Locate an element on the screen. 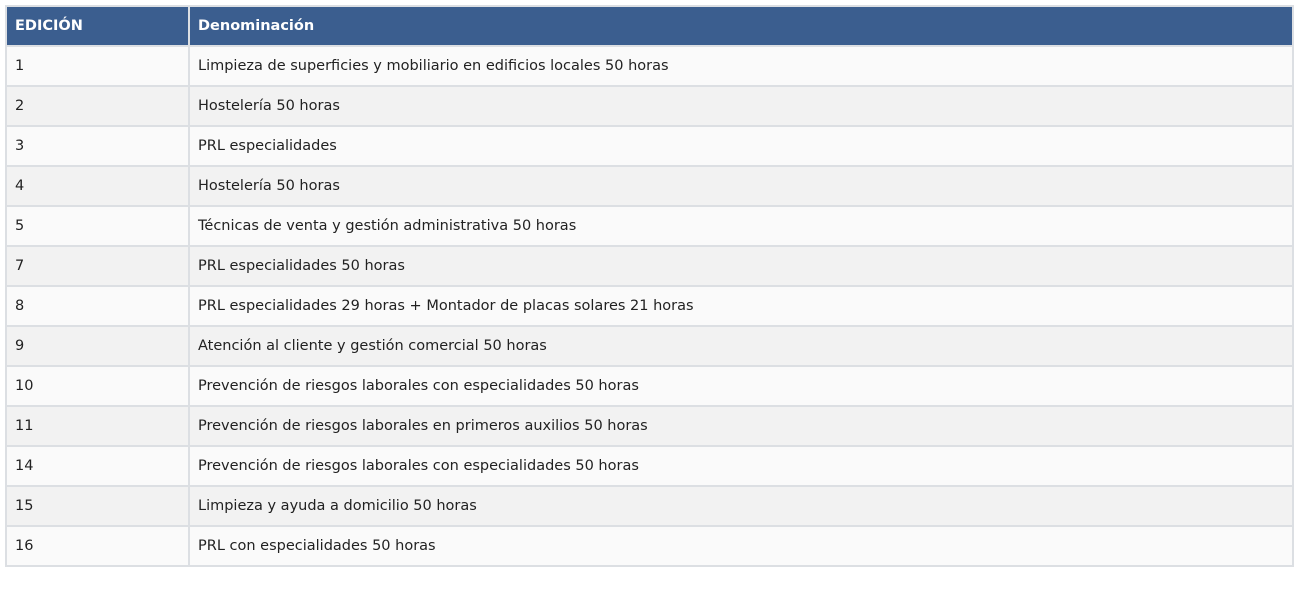  cell-denominacion: PRL especialidades 50 horas is located at coordinates (741, 266).